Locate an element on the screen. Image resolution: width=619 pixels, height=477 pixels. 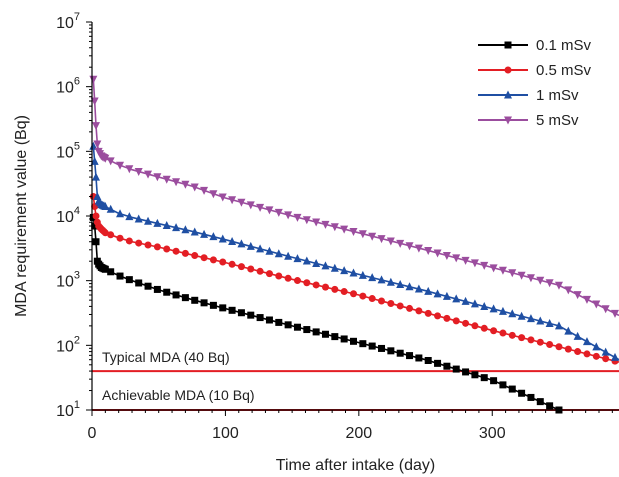
x-tick-label: 0 is located at coordinates (92, 433).